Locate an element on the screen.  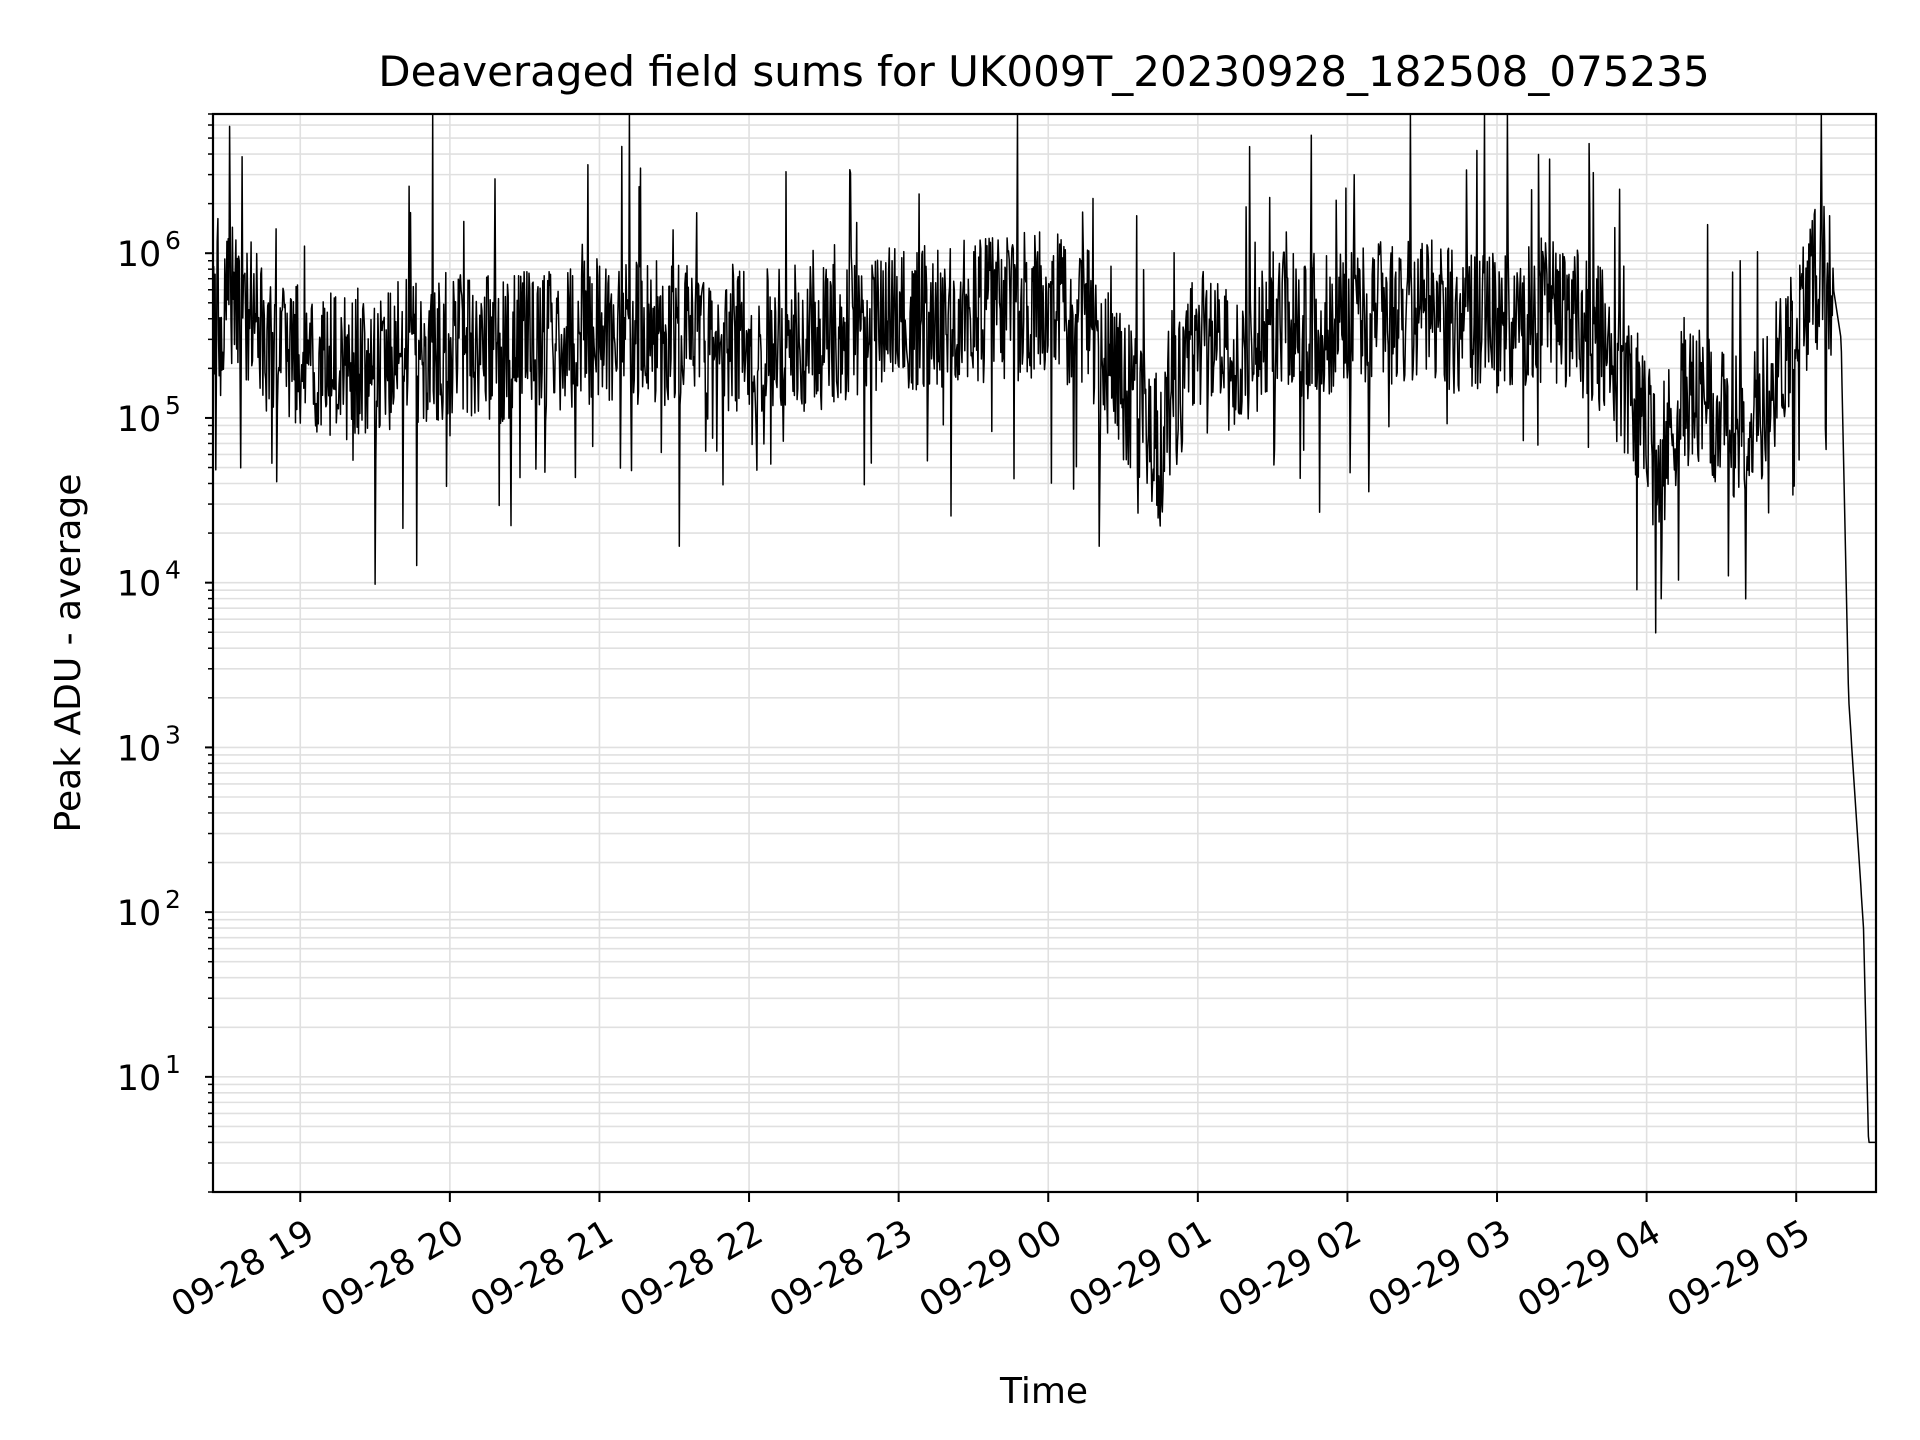
y-tick-exponent: 6 is located at coordinates (173, 240).